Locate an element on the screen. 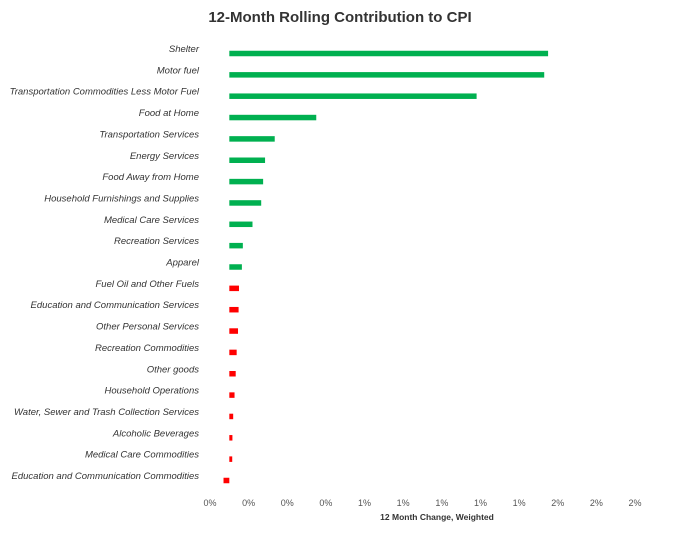 This screenshot has height=534, width=680. category-label: Household Operations is located at coordinates (151, 391).